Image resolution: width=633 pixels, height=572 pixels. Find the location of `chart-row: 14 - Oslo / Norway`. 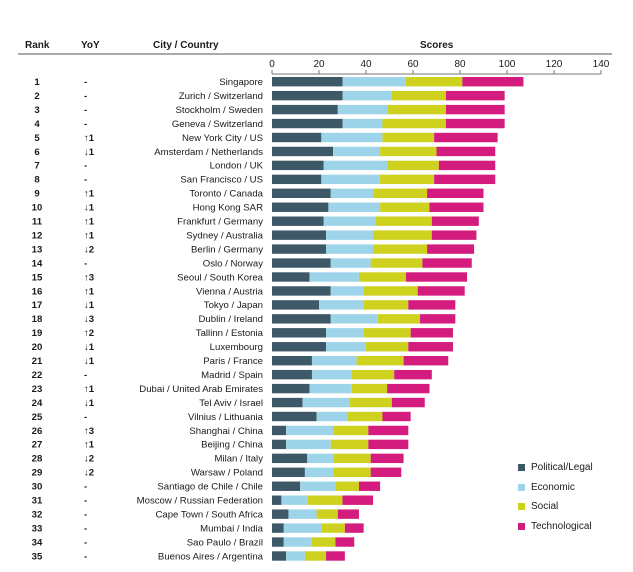

chart-row: 14 - Oslo / Norway is located at coordinates (252, 263).